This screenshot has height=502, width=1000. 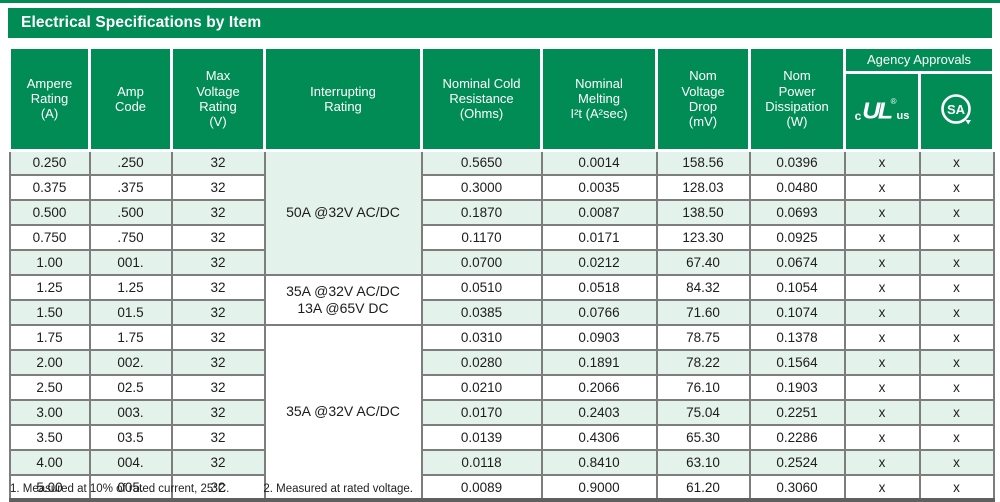 What do you see at coordinates (797, 413) in the screenshot?
I see `power-dissipation-cell: 0.2251` at bounding box center [797, 413].